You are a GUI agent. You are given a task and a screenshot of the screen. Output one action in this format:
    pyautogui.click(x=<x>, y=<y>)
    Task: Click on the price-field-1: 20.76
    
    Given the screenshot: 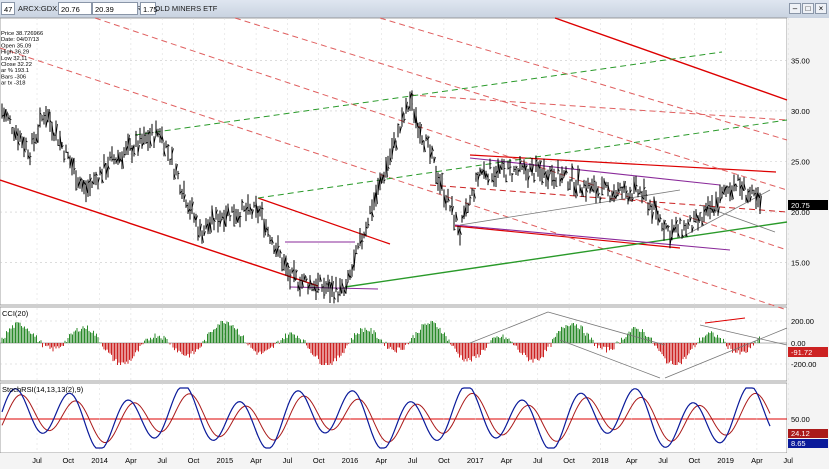 What is the action you would take?
    pyautogui.click(x=75, y=8)
    